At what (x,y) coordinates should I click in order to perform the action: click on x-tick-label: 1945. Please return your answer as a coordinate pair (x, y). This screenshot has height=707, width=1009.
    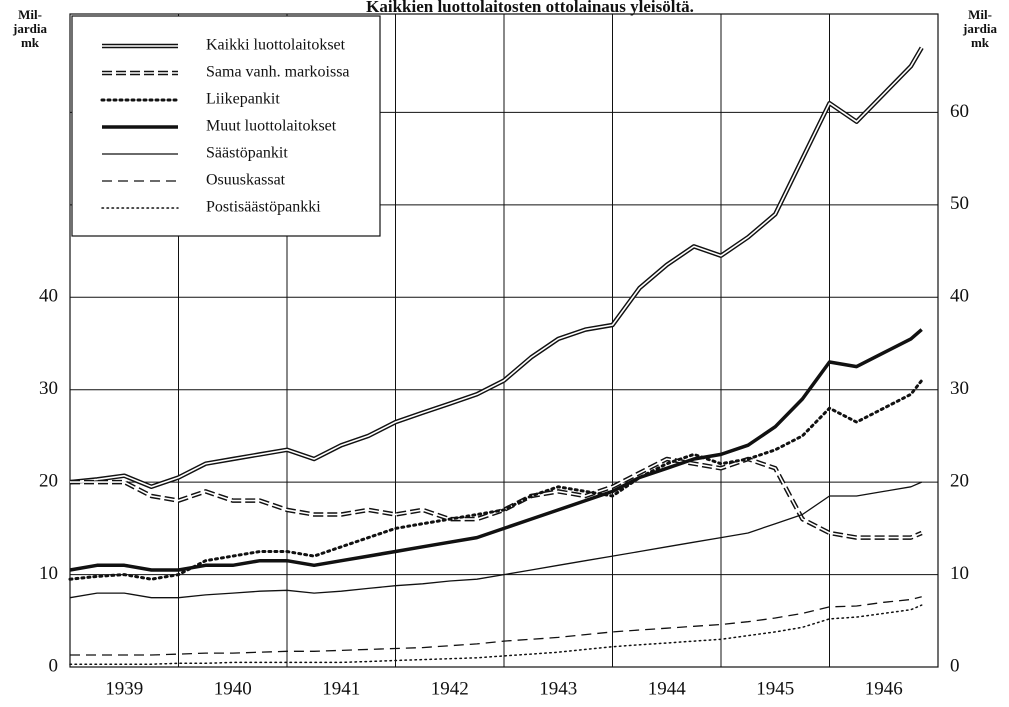
    Looking at the image, I should click on (775, 688).